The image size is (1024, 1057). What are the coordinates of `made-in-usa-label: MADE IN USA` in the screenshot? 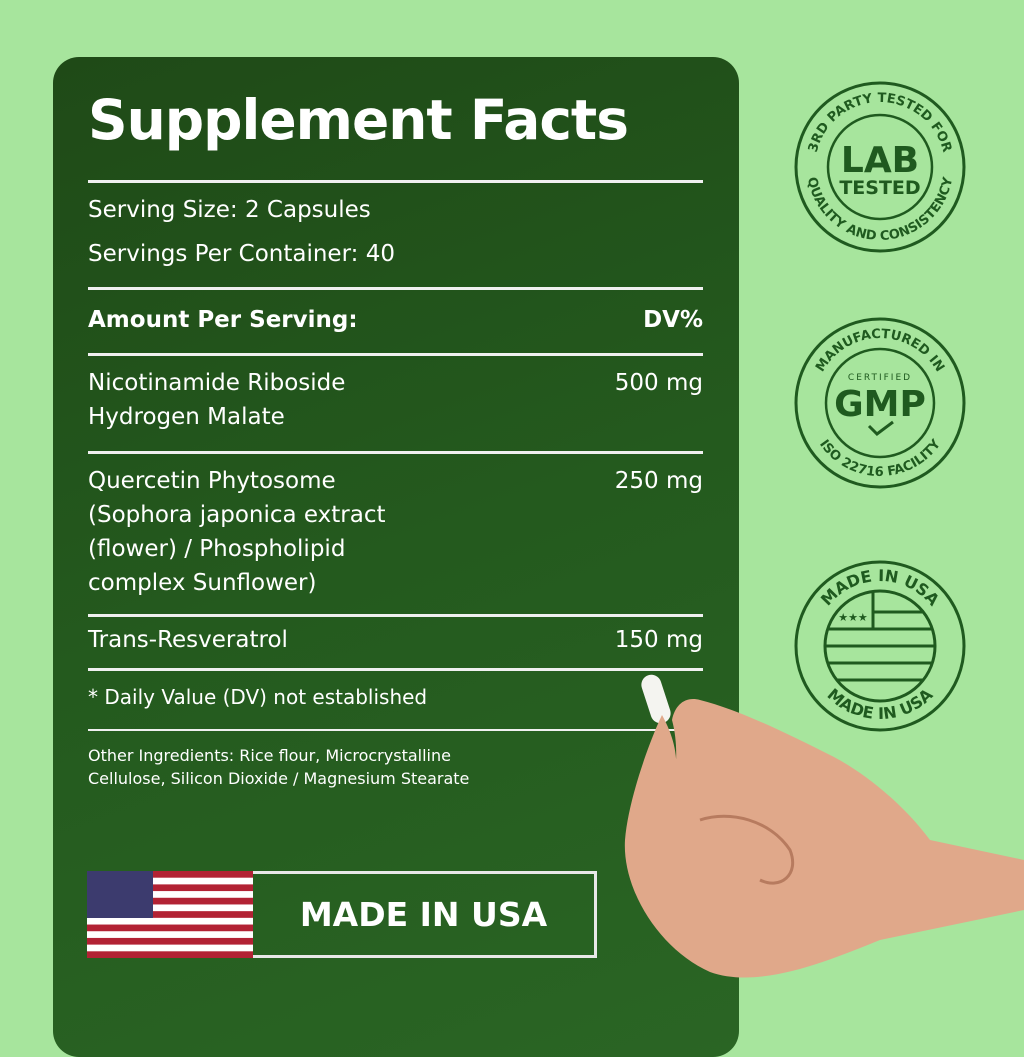 It's located at (425, 914).